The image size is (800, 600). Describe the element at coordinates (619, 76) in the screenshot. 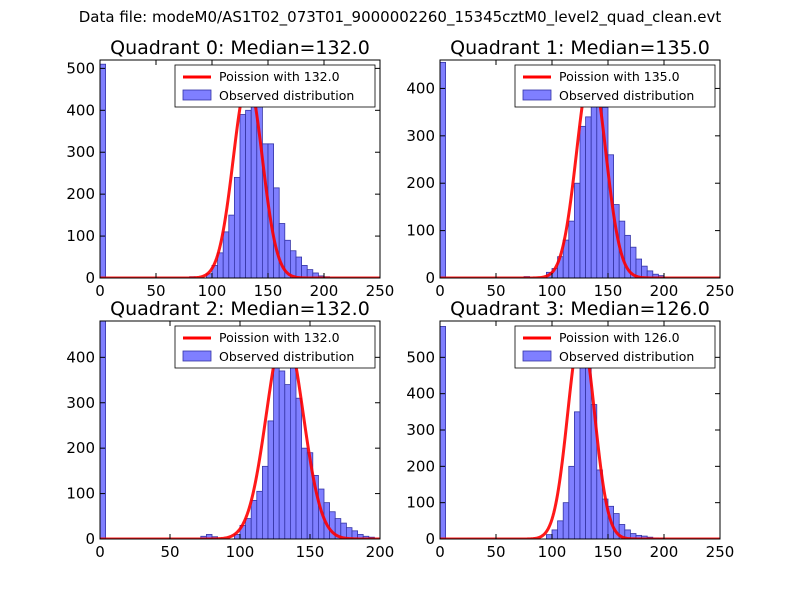

I see `legend-entry-poisson: Poission with 135.0` at that location.